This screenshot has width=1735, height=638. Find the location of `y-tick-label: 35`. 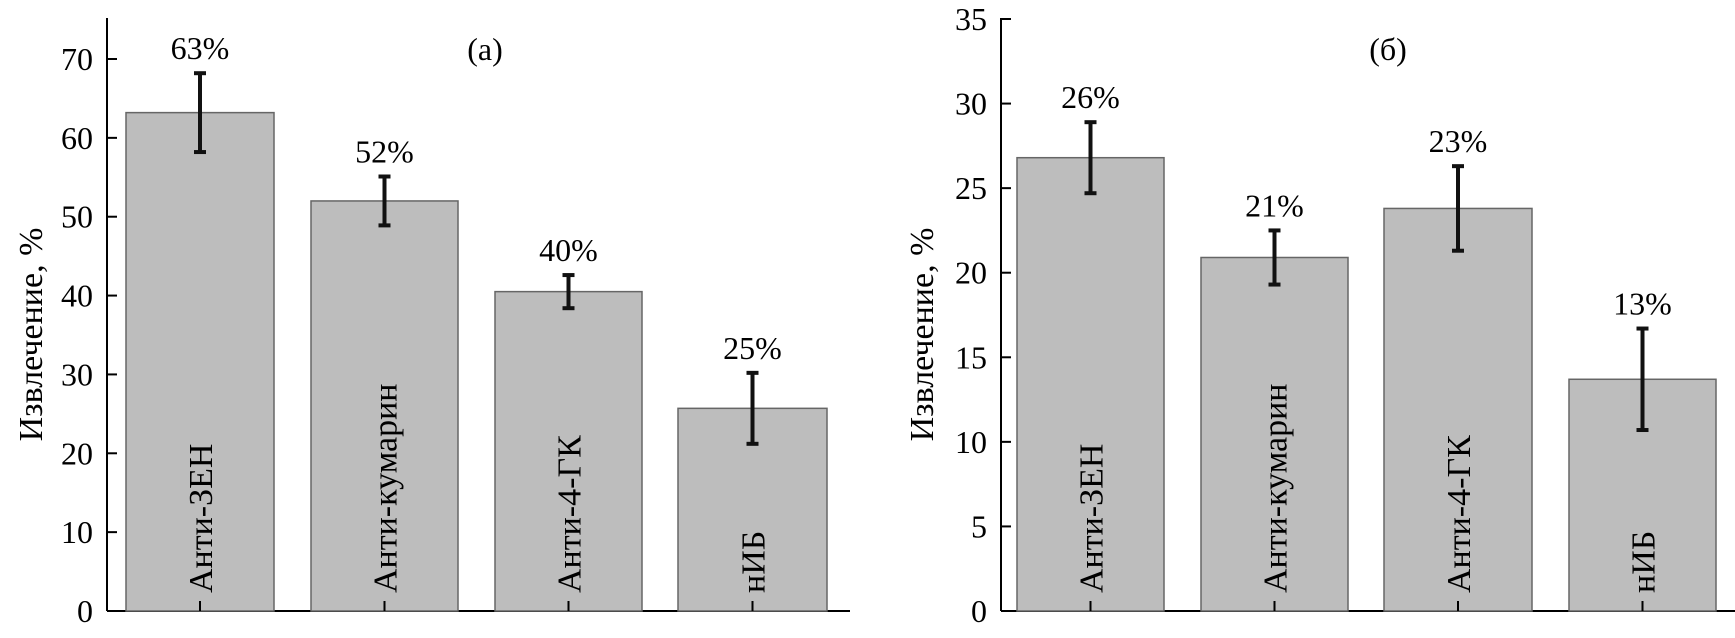

y-tick-label: 35 is located at coordinates (971, 19).